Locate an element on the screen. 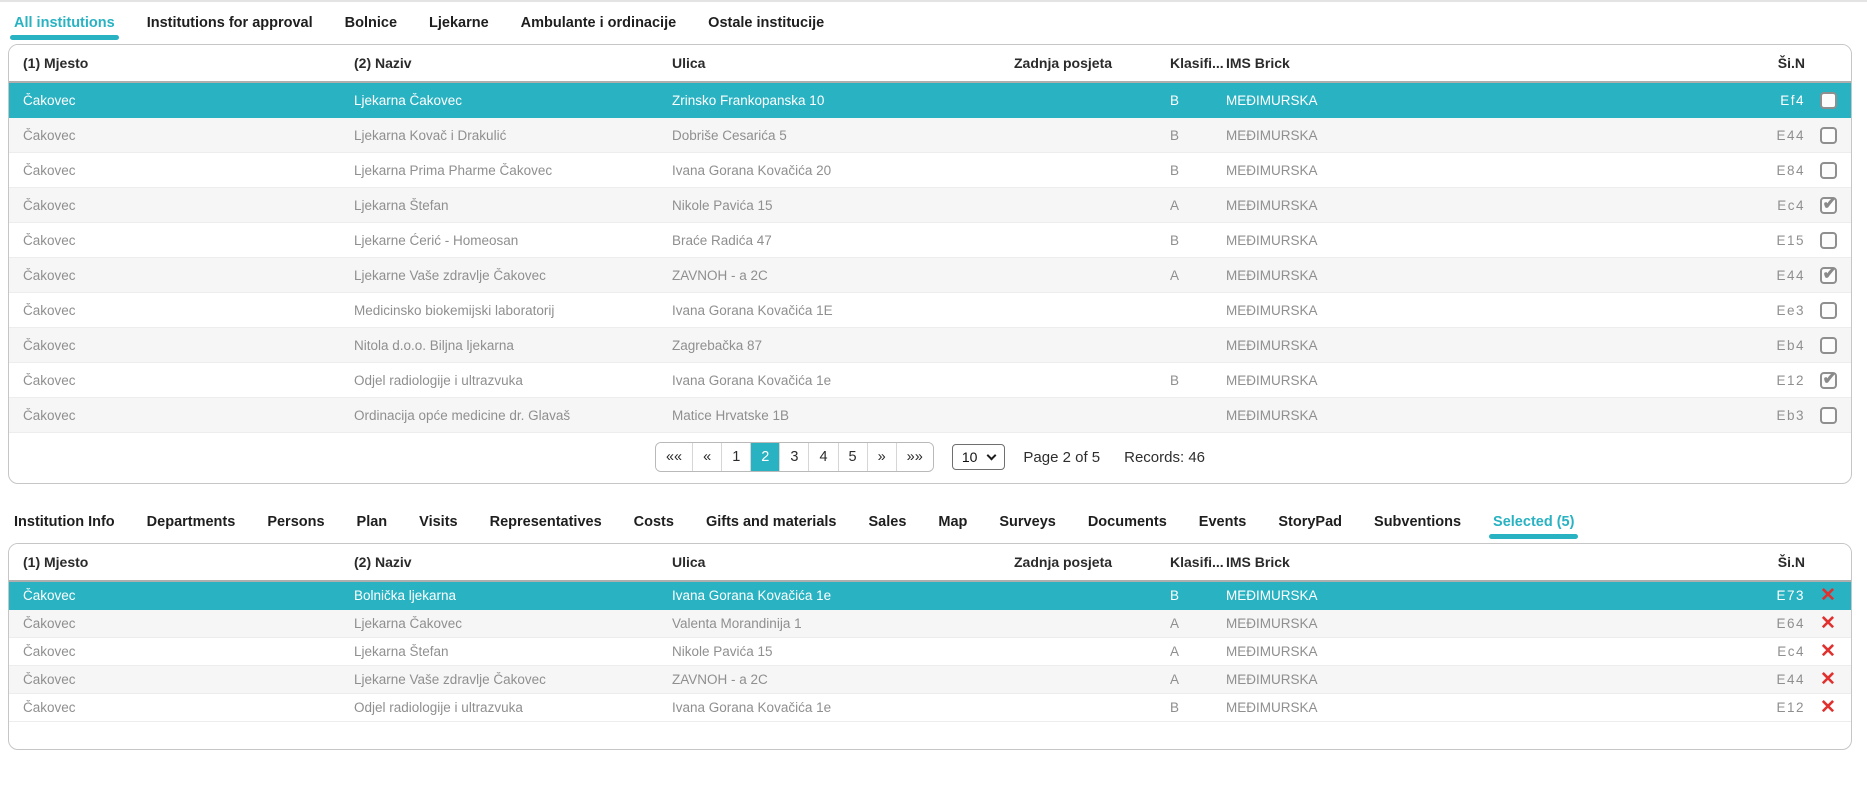 The height and width of the screenshot is (803, 1867). page-prev-button: « is located at coordinates (708, 457).